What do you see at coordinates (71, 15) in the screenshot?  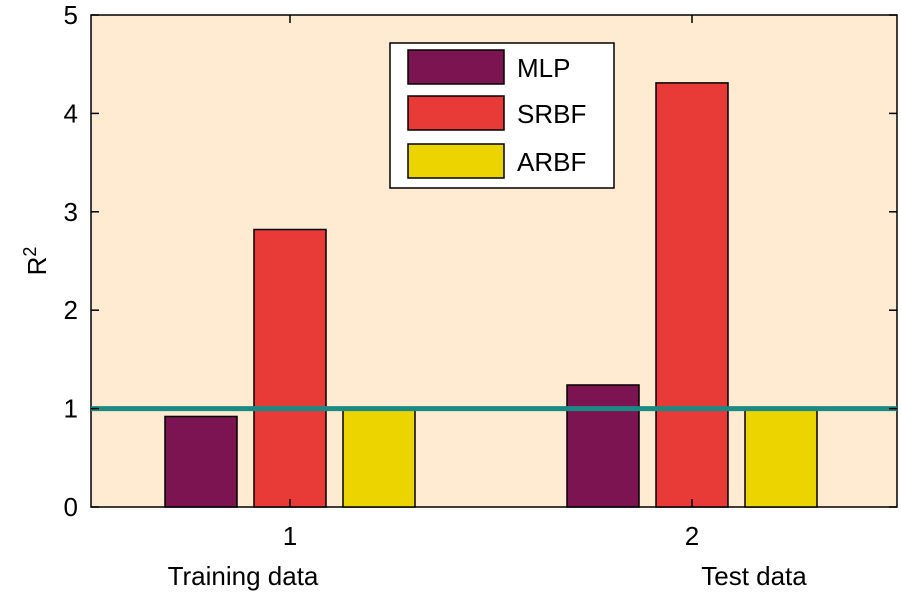 I see `y-tick-label-5: 5` at bounding box center [71, 15].